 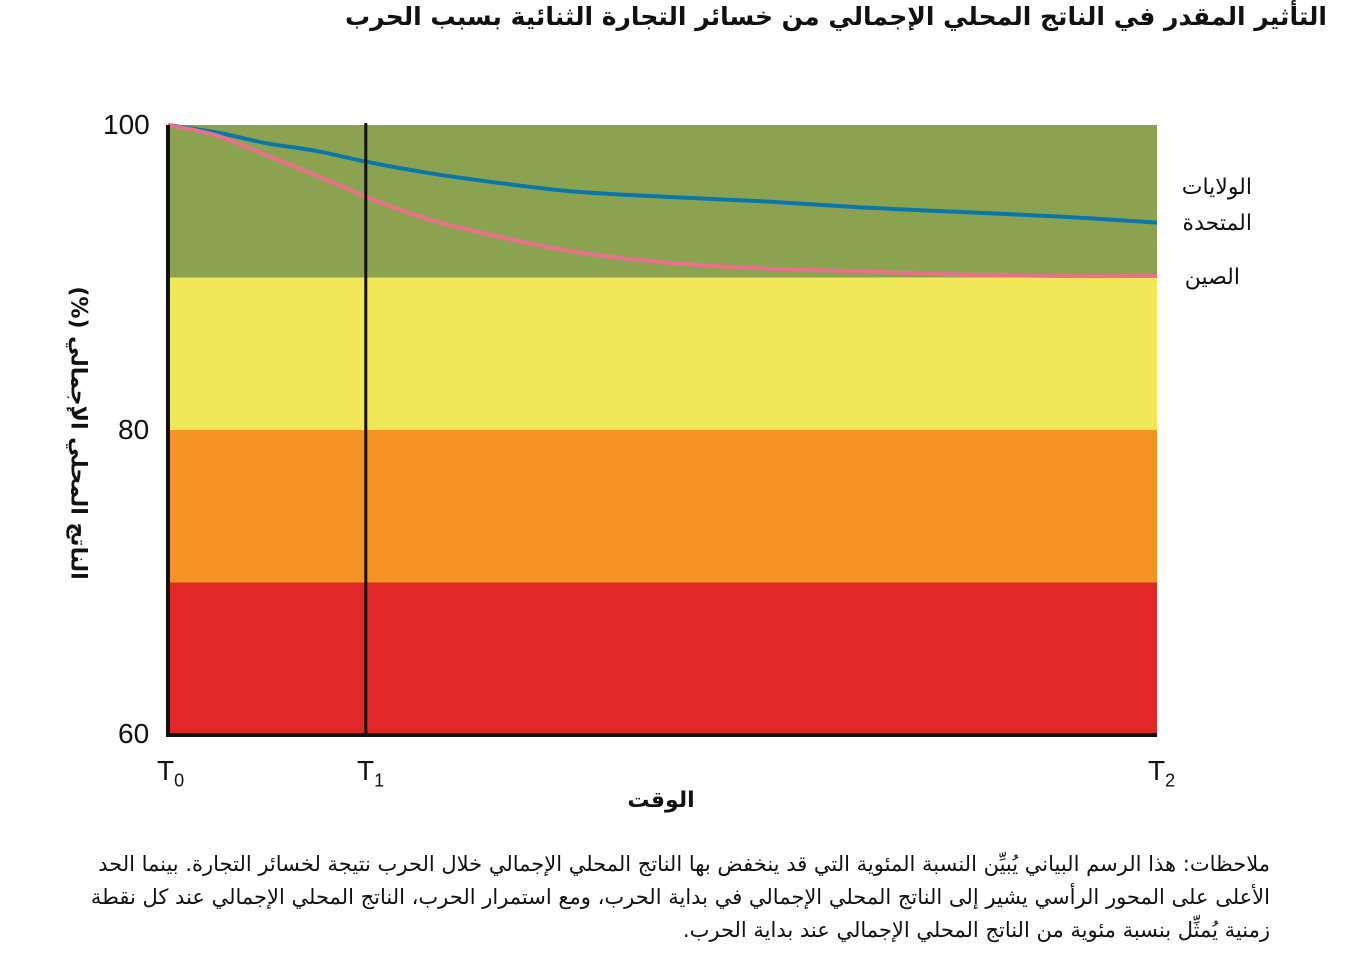 I want to click on legend-us-line1: الولايات, so click(x=1216, y=187).